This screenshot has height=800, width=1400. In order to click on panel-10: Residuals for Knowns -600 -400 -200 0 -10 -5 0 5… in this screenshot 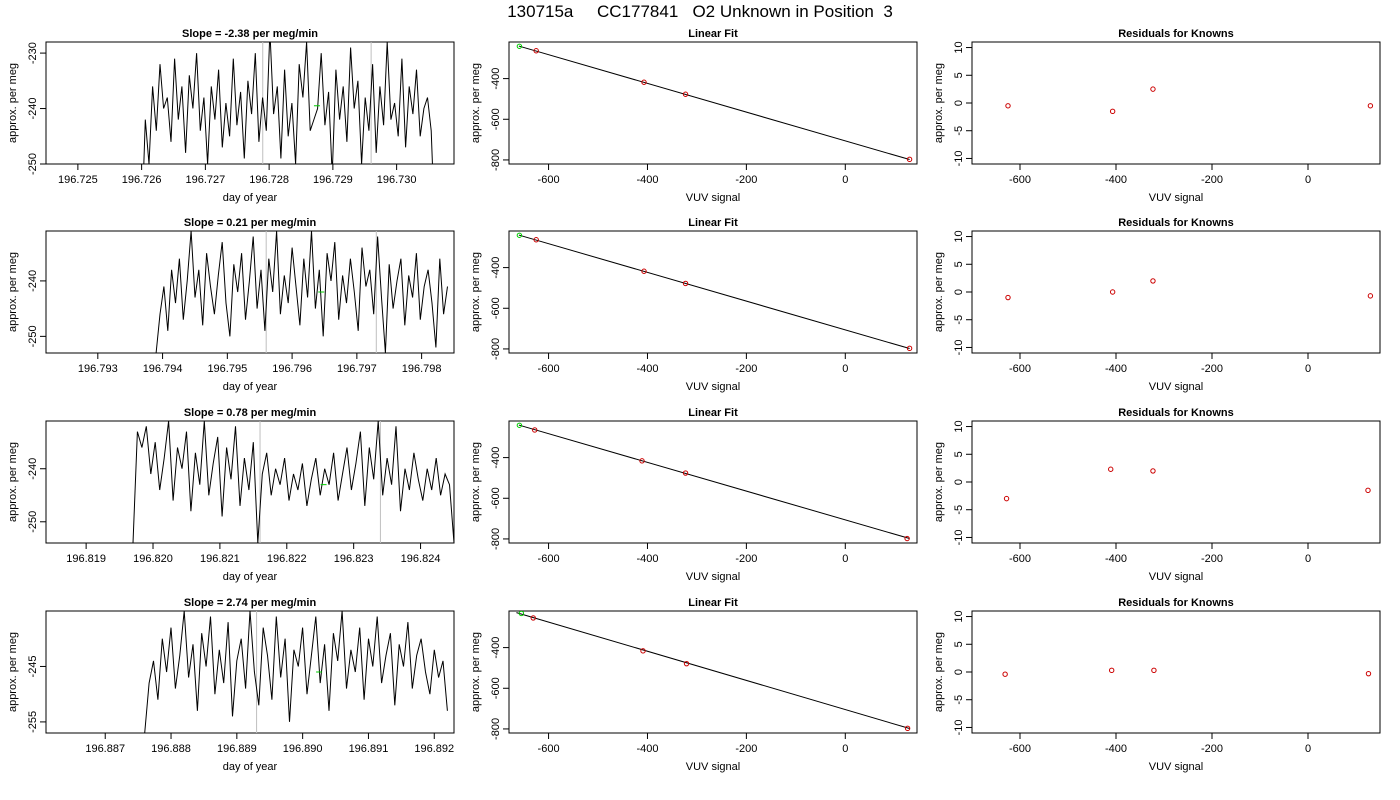, I will do `click(1157, 495)`.